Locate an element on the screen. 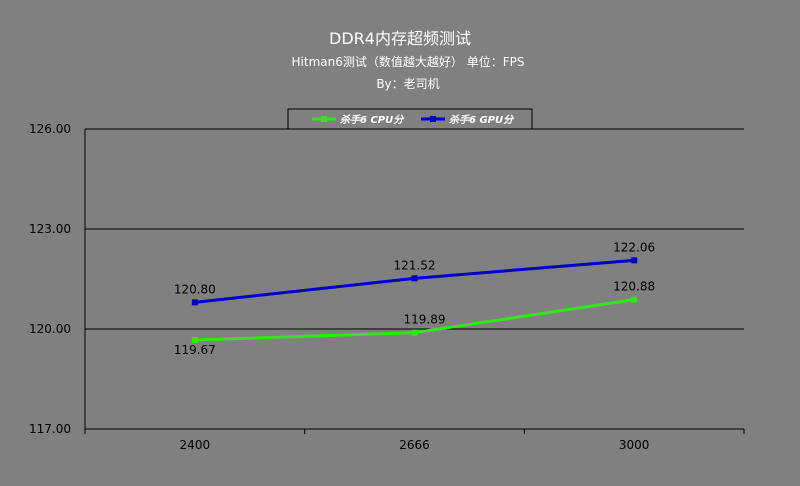  y-tick-label: 126.00 is located at coordinates (50, 129).